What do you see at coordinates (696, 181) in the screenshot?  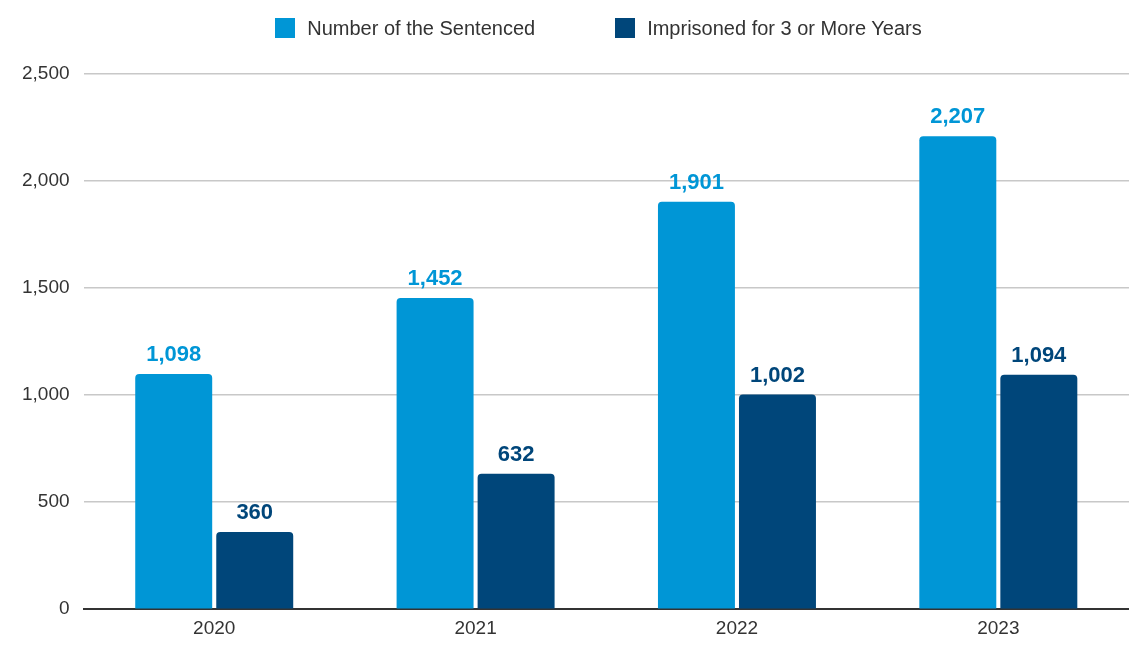 I see `data-label: 1,901` at bounding box center [696, 181].